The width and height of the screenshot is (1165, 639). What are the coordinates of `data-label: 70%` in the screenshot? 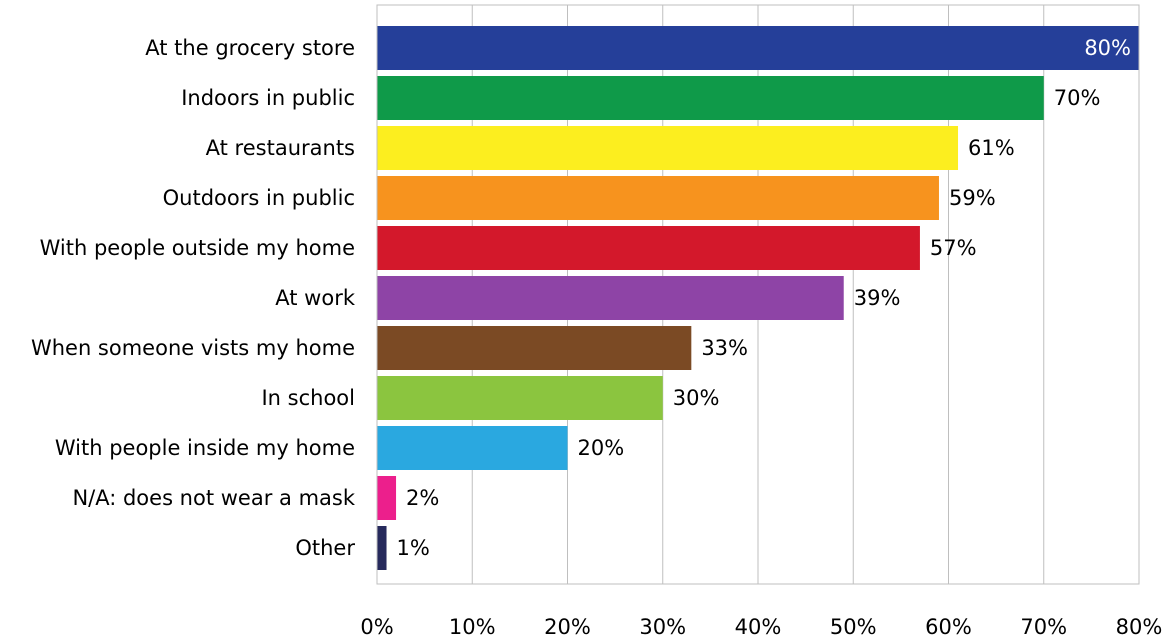 It's located at (1077, 98).